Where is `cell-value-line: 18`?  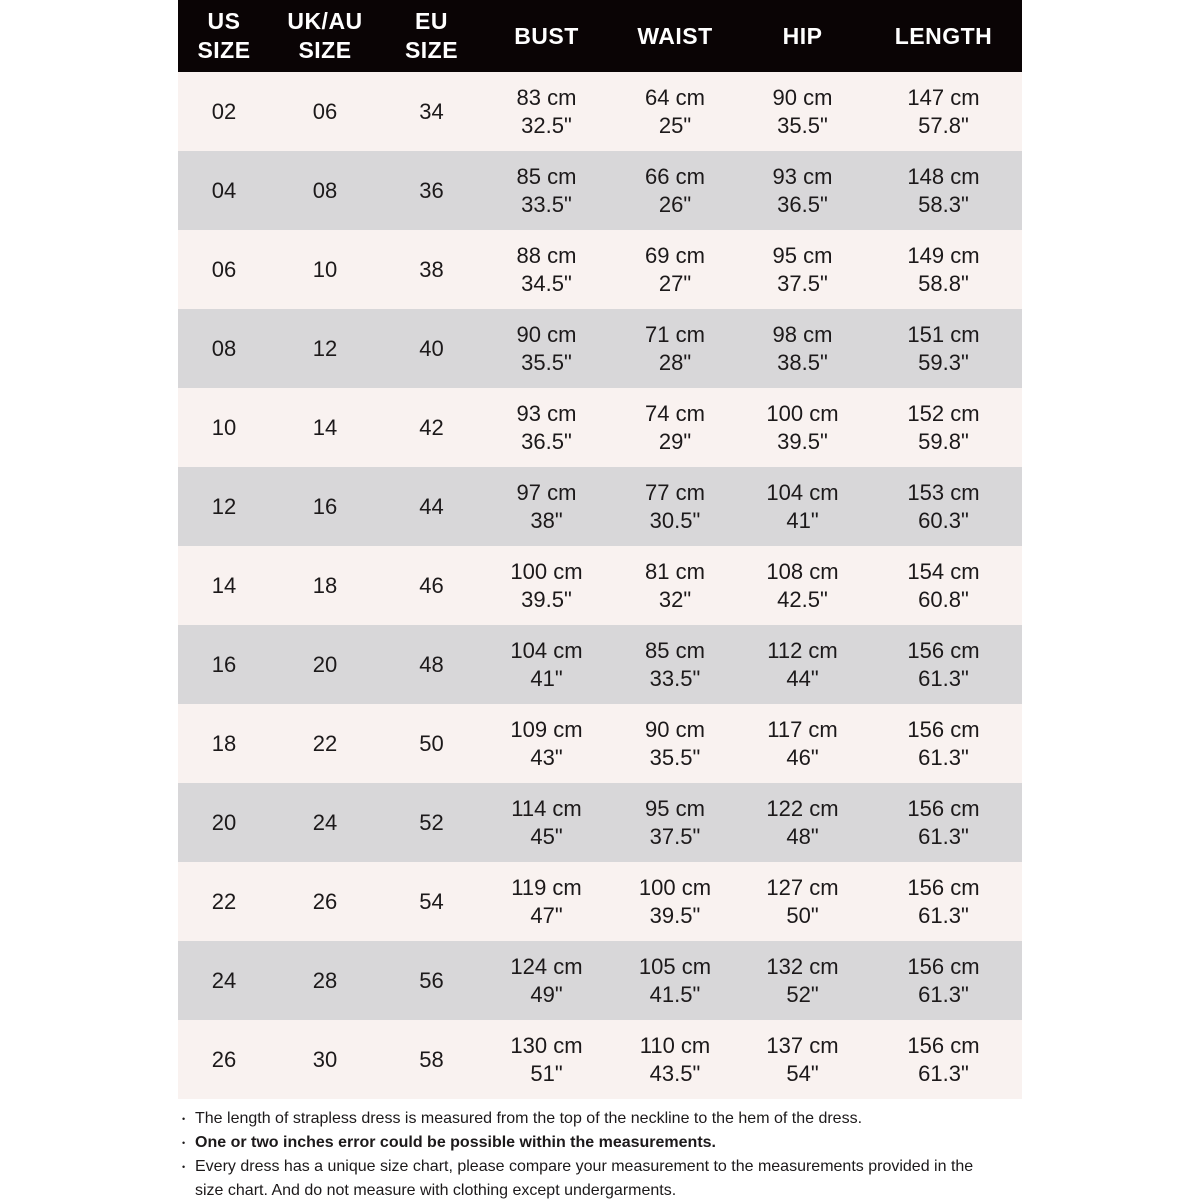
cell-value-line: 18 is located at coordinates (224, 743).